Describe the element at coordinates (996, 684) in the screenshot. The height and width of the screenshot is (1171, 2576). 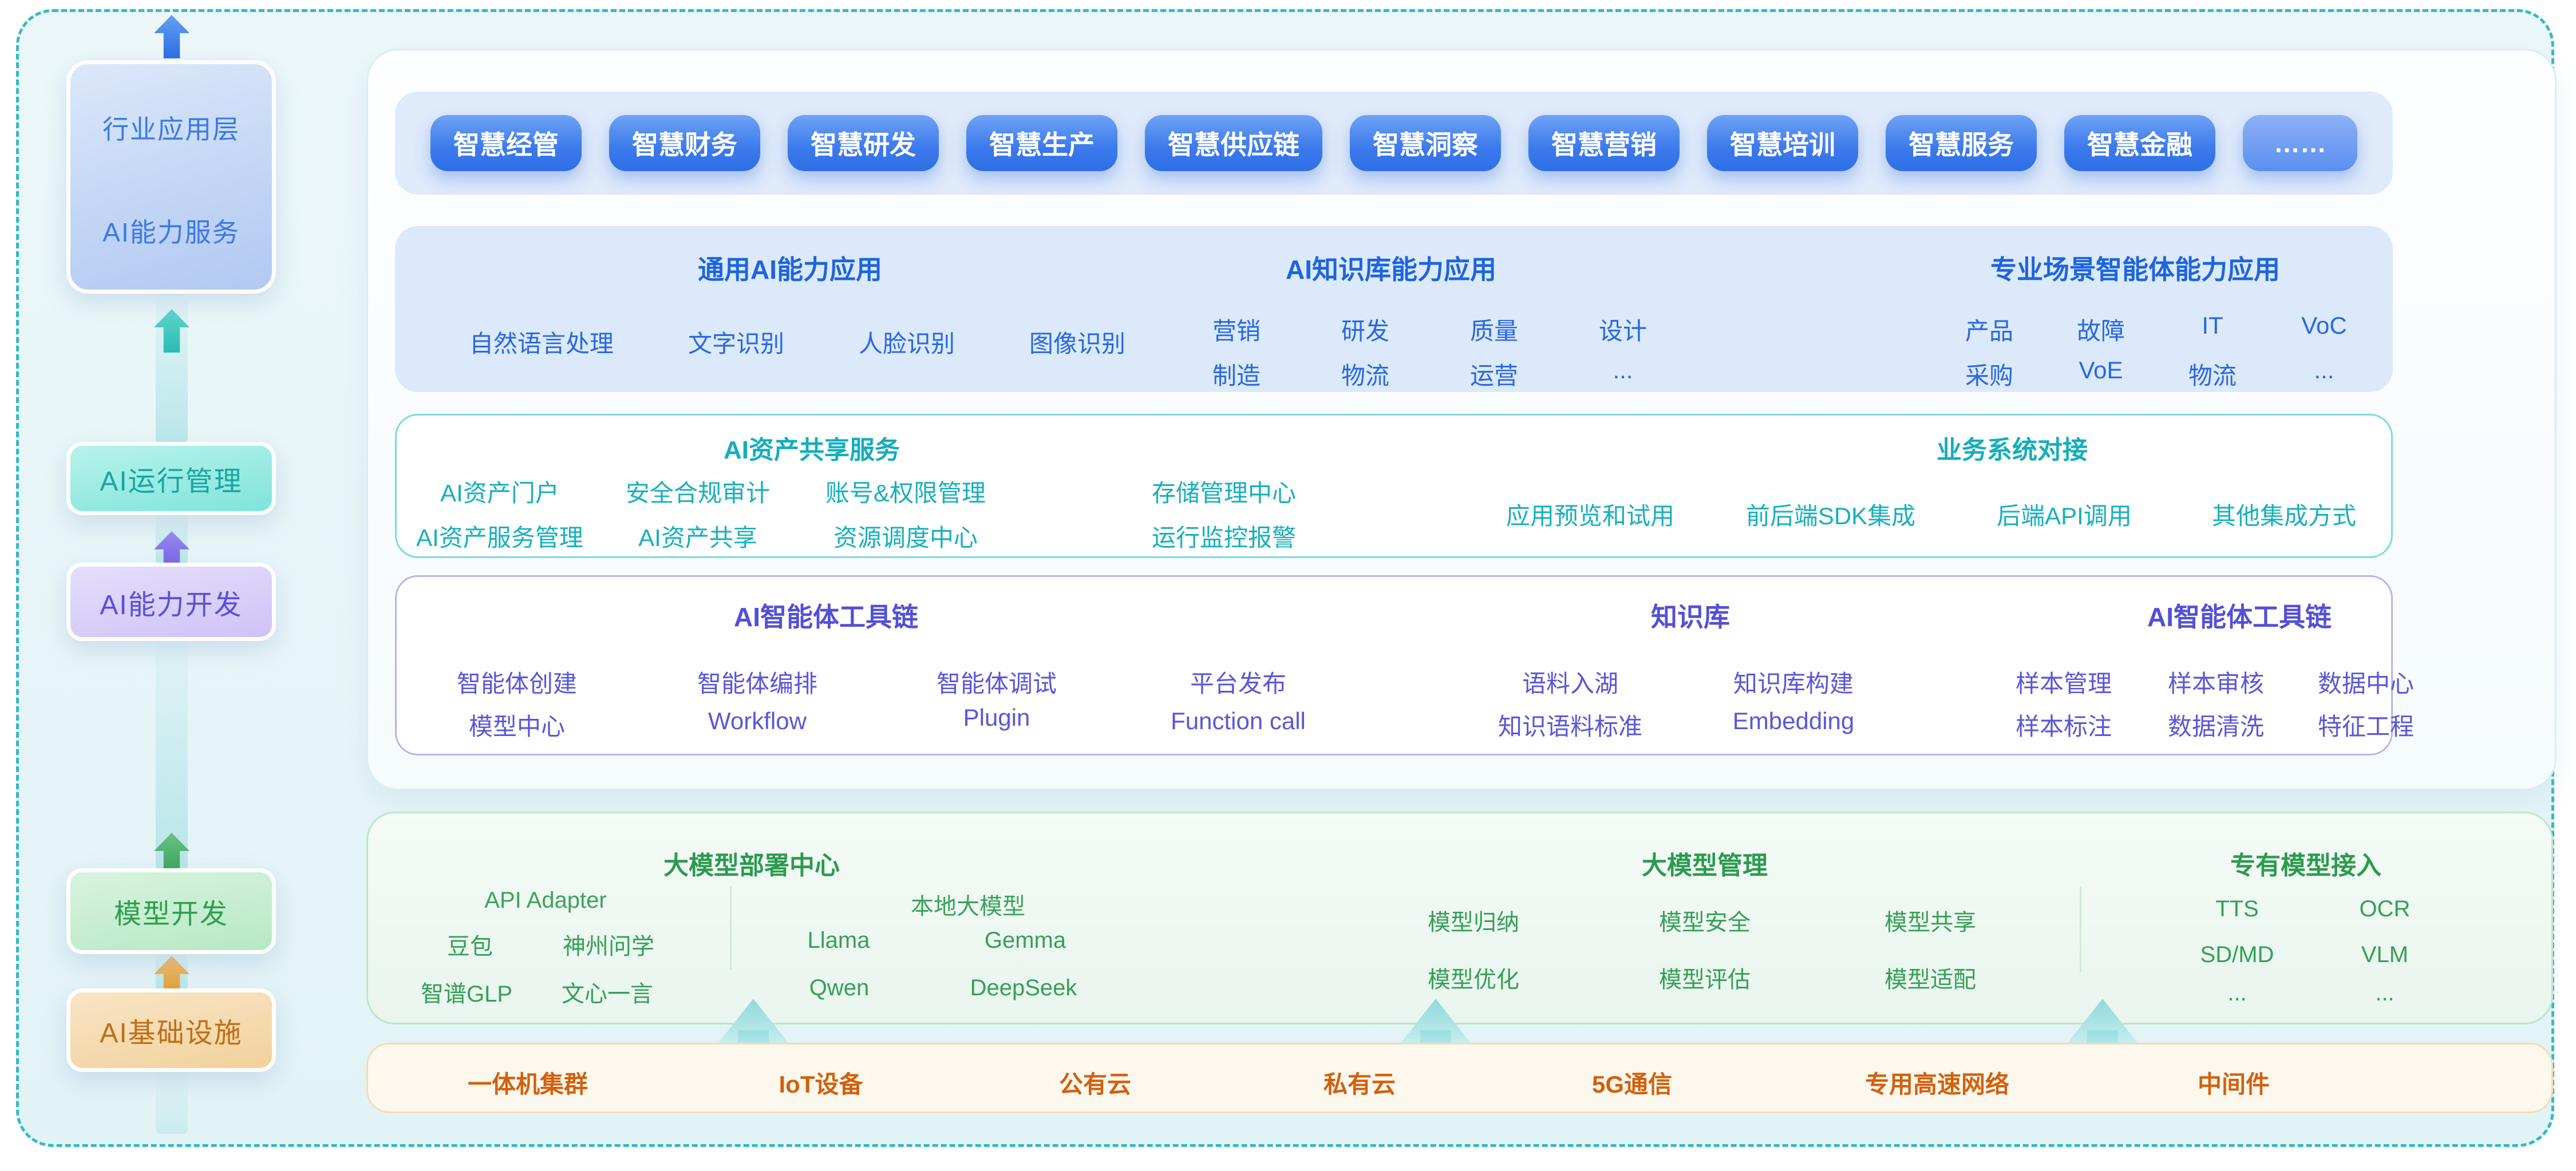
I see `capability-item: 智能体调试` at that location.